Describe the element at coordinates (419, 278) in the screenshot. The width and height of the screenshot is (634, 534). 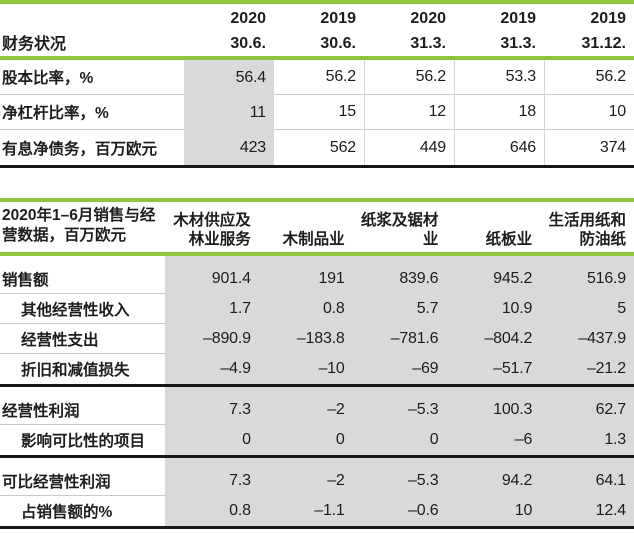
I see `cell-value: 839.6` at that location.